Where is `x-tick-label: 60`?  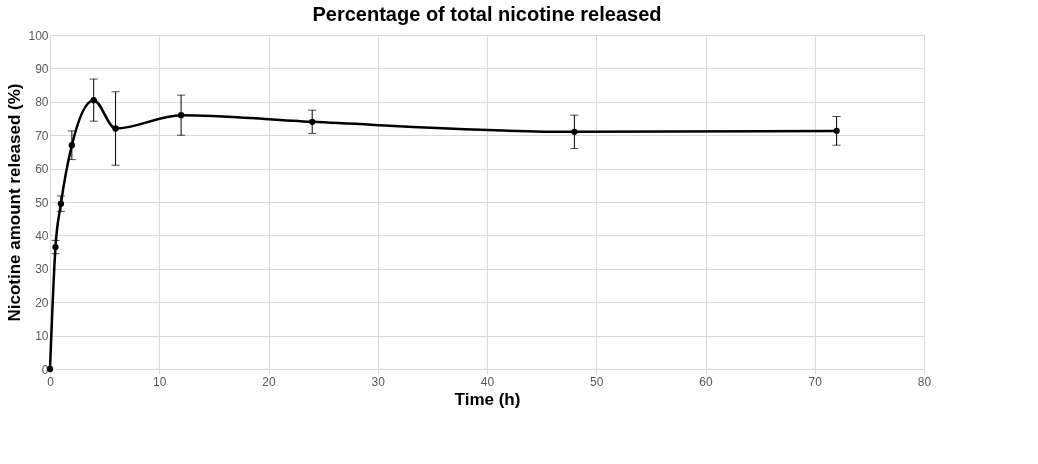 x-tick-label: 60 is located at coordinates (706, 381).